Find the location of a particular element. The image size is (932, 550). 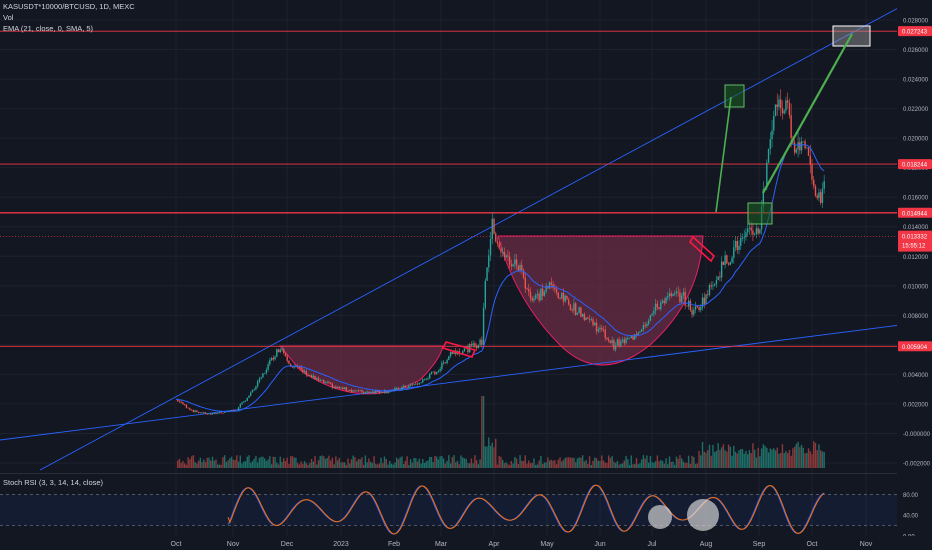

level-tag is located at coordinates (915, 31).